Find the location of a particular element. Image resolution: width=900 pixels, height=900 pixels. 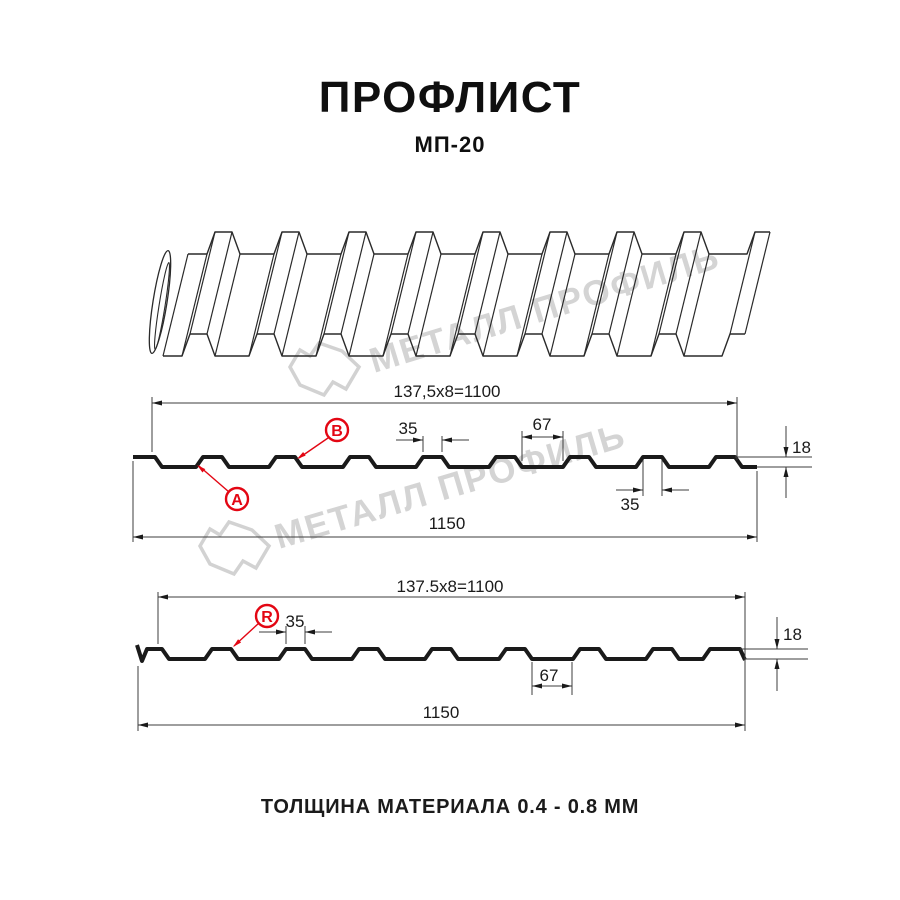

side-b-marker-circle is located at coordinates (337, 430).